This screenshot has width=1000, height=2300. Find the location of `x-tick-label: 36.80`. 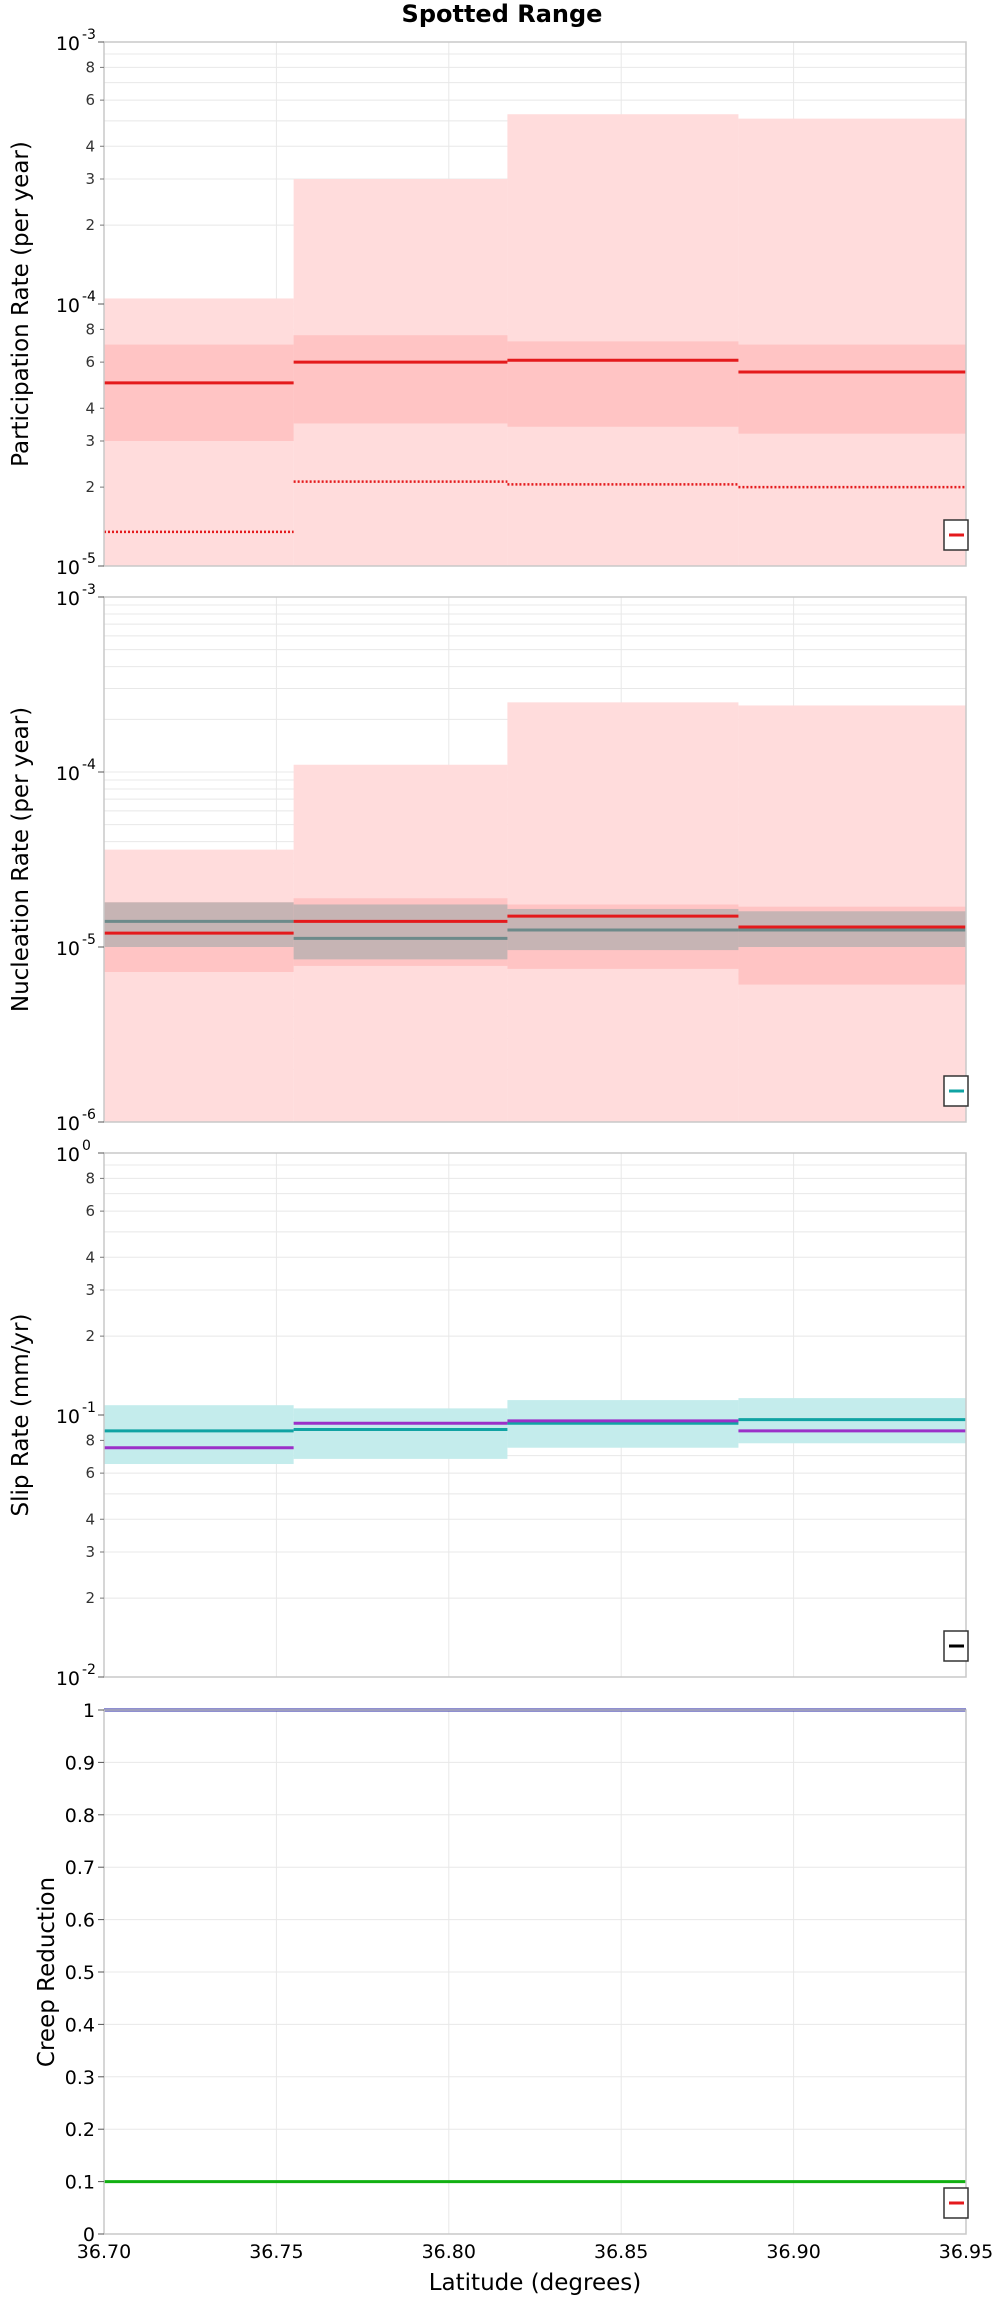

x-tick-label: 36.80 is located at coordinates (449, 2252).